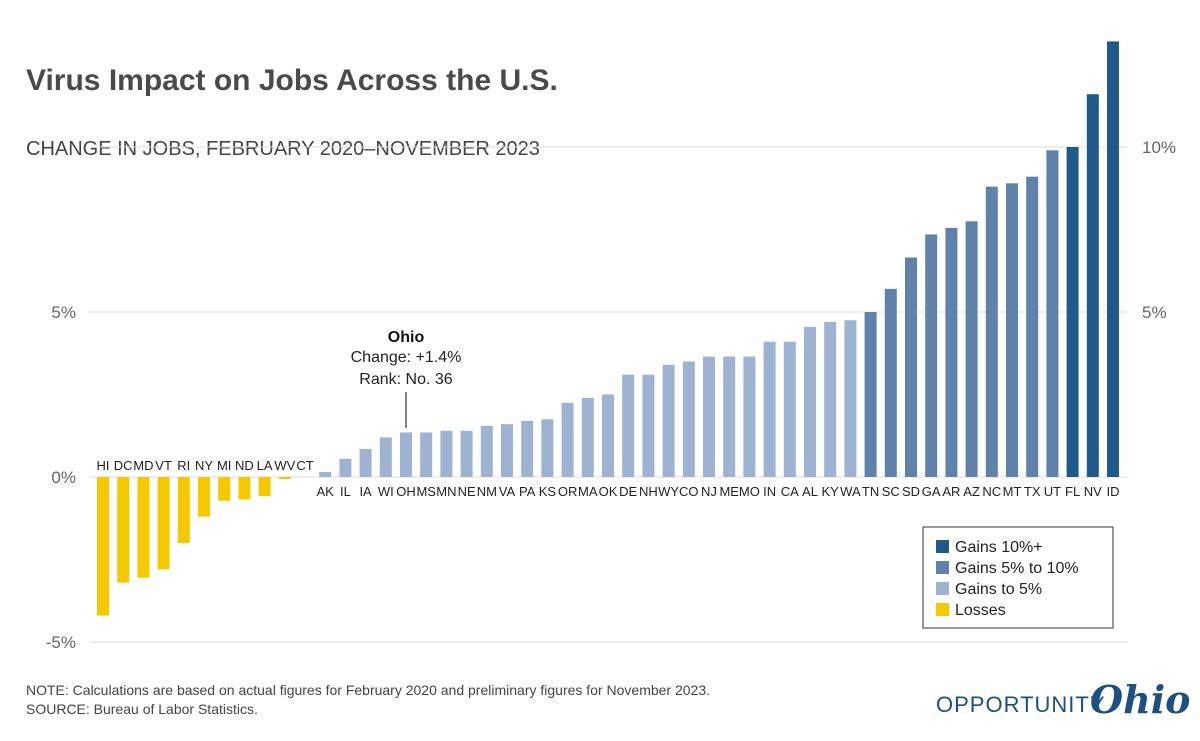 This screenshot has height=741, width=1200. What do you see at coordinates (1012, 330) in the screenshot?
I see `bar-mt` at bounding box center [1012, 330].